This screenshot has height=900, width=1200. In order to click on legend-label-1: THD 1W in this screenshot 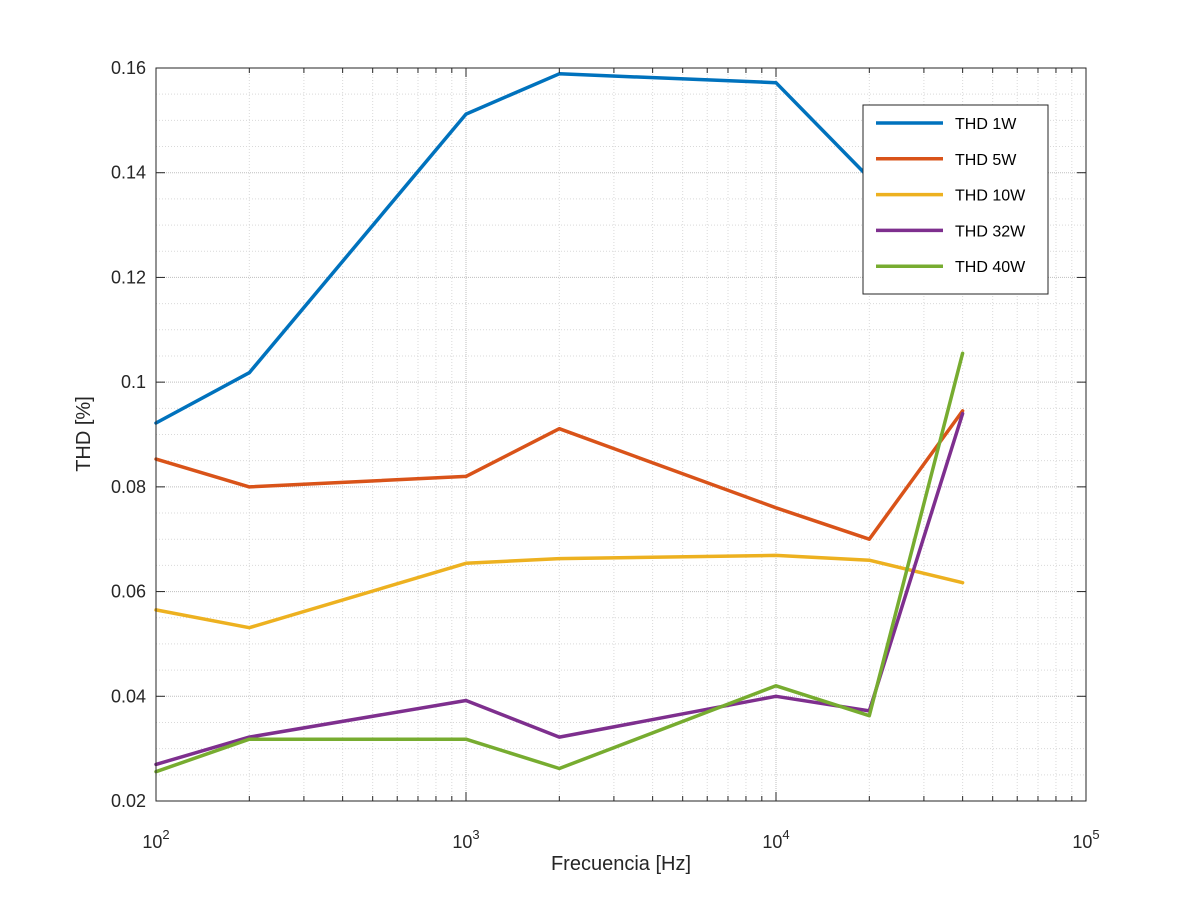, I will do `click(986, 124)`.